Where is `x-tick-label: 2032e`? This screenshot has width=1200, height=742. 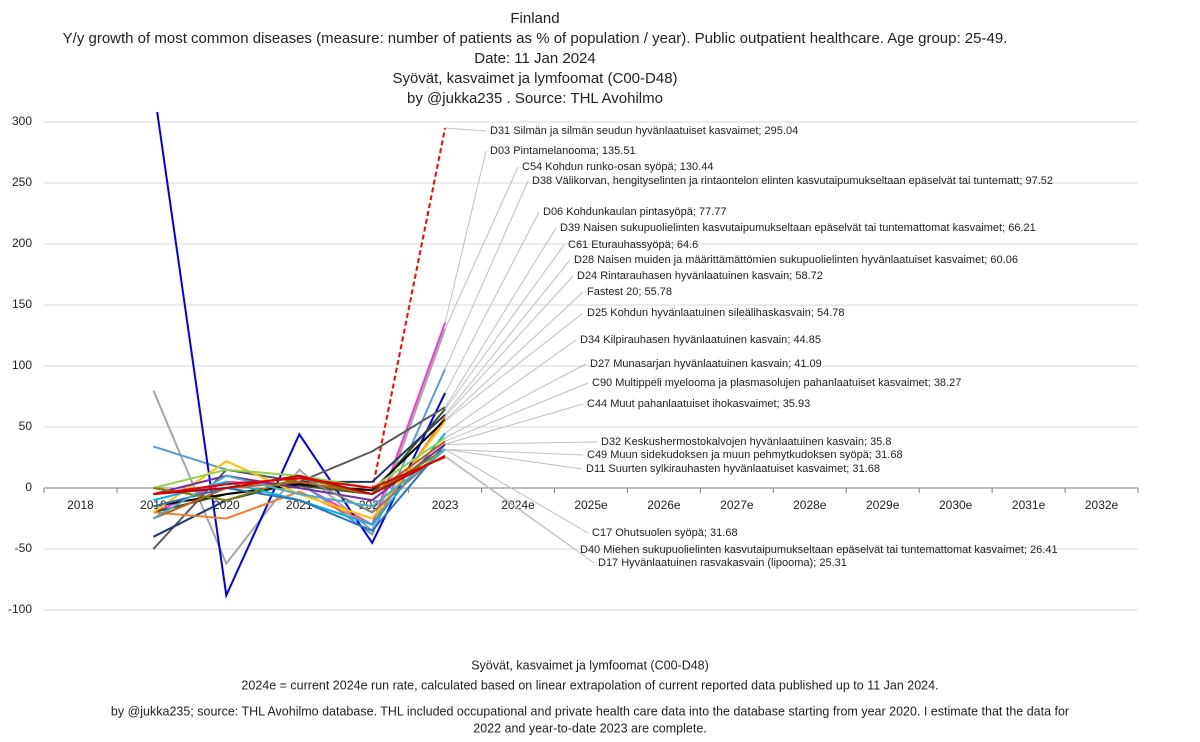 x-tick-label: 2032e is located at coordinates (1102, 505).